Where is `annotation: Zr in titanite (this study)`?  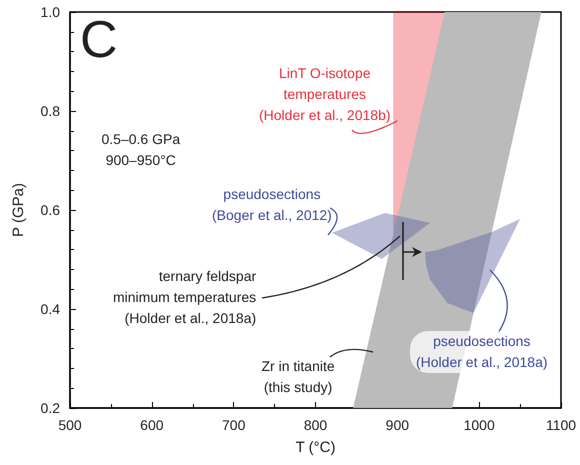 annotation: Zr in titanite (this study) is located at coordinates (298, 377).